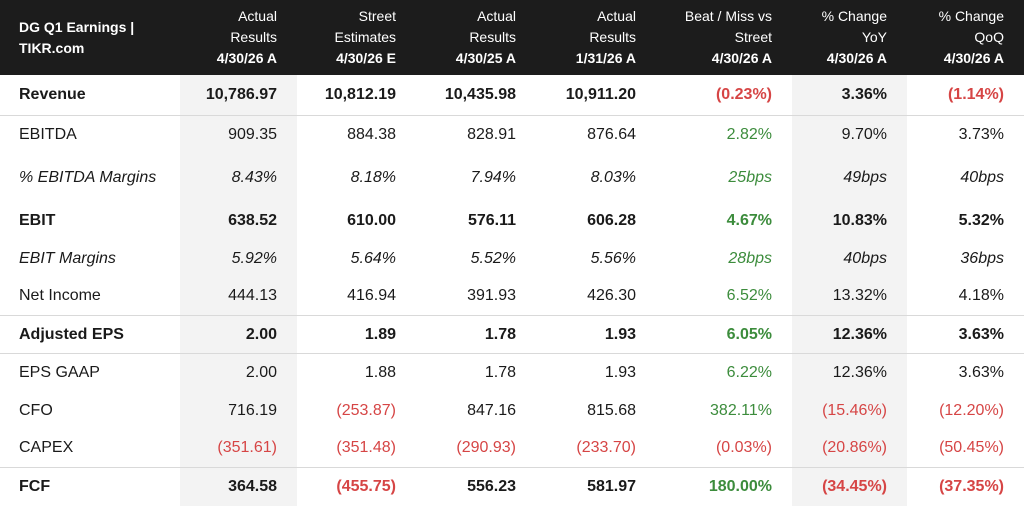 The height and width of the screenshot is (510, 1024). I want to click on table-cell: (233.70), so click(606, 448).